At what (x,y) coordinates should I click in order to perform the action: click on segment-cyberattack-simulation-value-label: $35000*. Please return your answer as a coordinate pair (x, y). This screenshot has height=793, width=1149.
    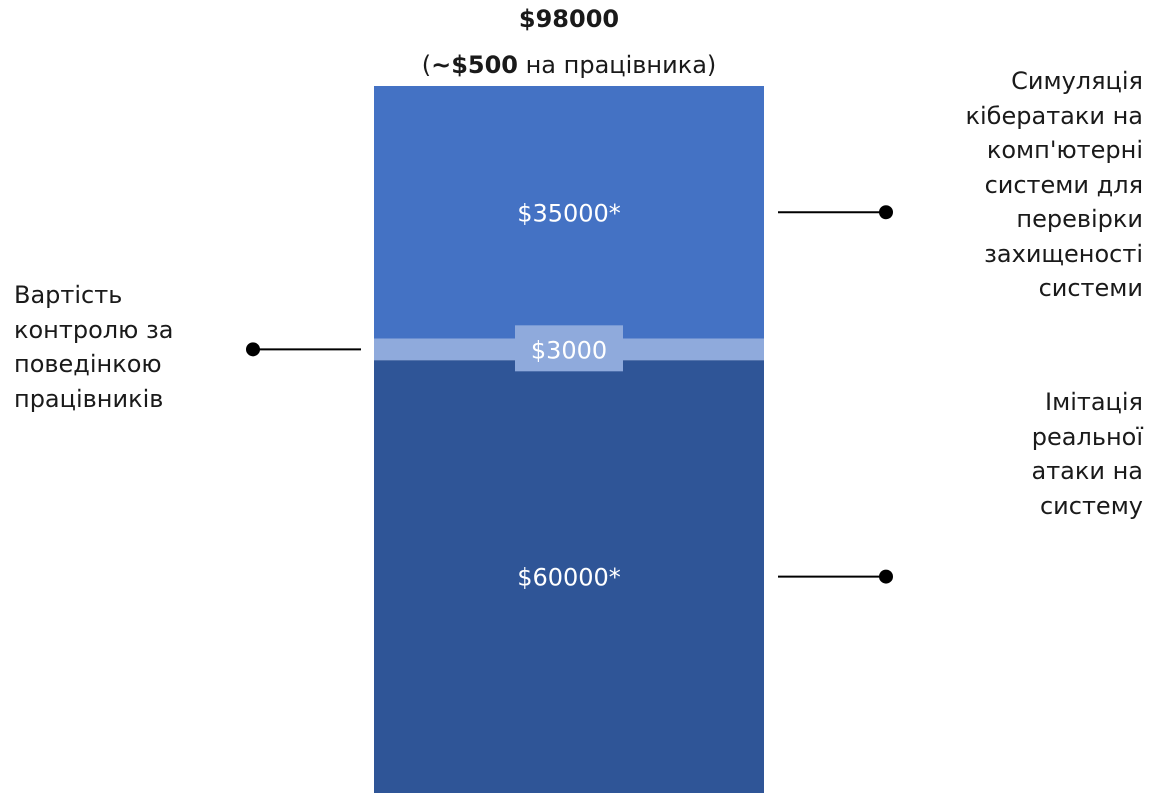
    Looking at the image, I should click on (569, 213).